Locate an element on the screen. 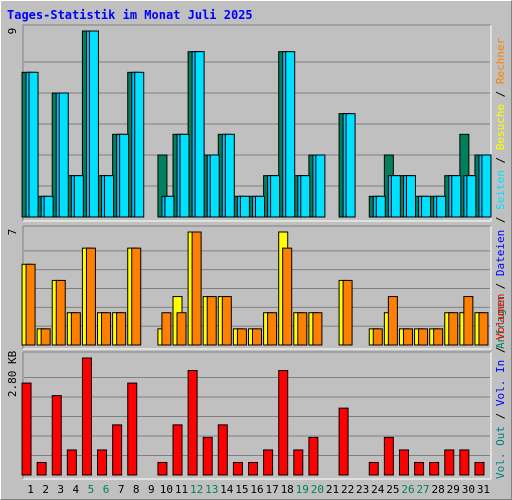  legend-top-panels-entry: Besuche is located at coordinates (500, 130).